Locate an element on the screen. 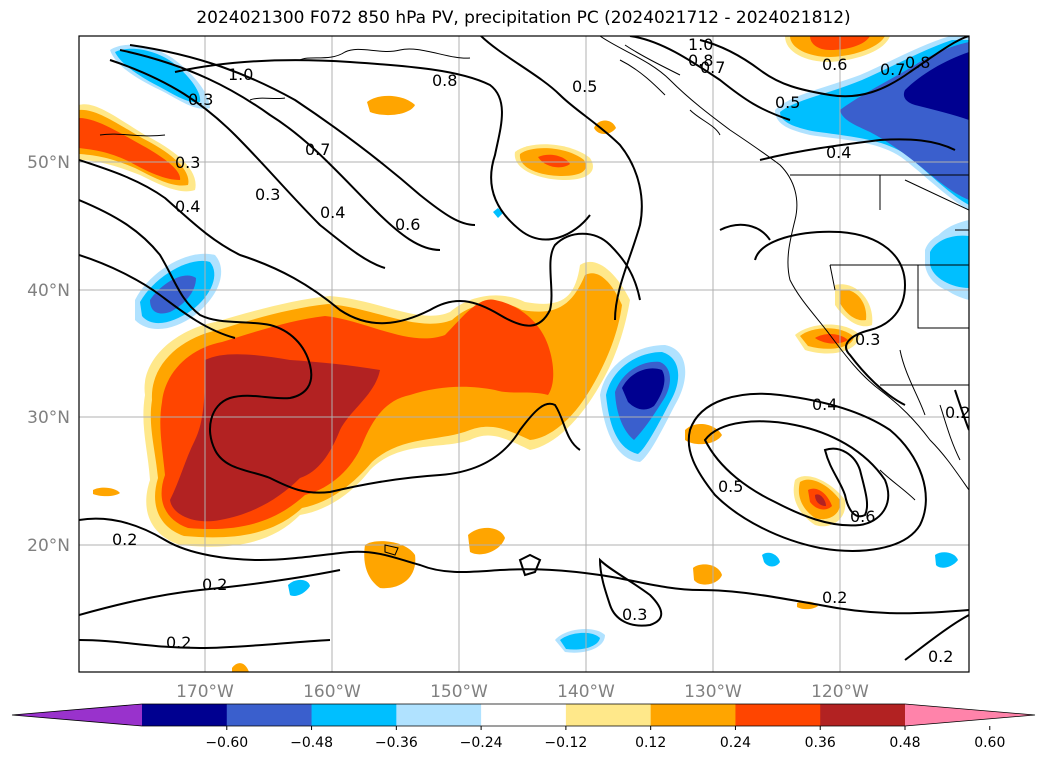 The image size is (1047, 765). latitude-labels: 50°N 40°N 30°N 20°N is located at coordinates (48, 354).